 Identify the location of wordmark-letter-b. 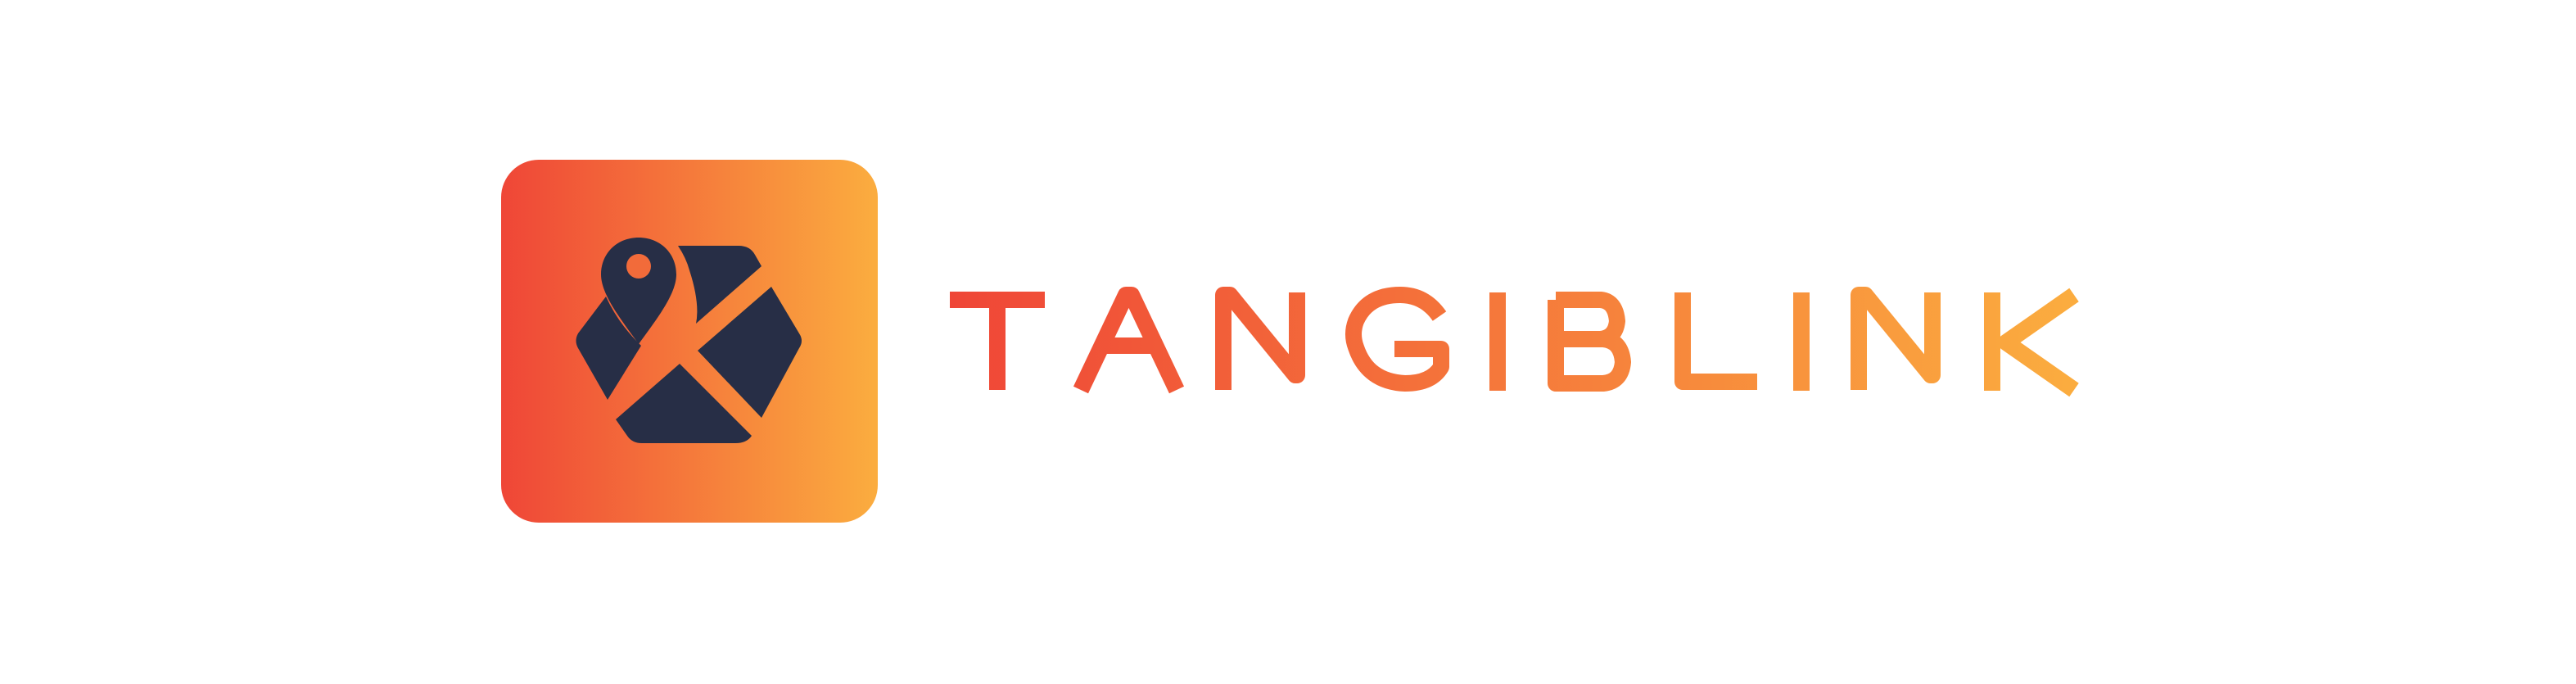
(1589, 342).